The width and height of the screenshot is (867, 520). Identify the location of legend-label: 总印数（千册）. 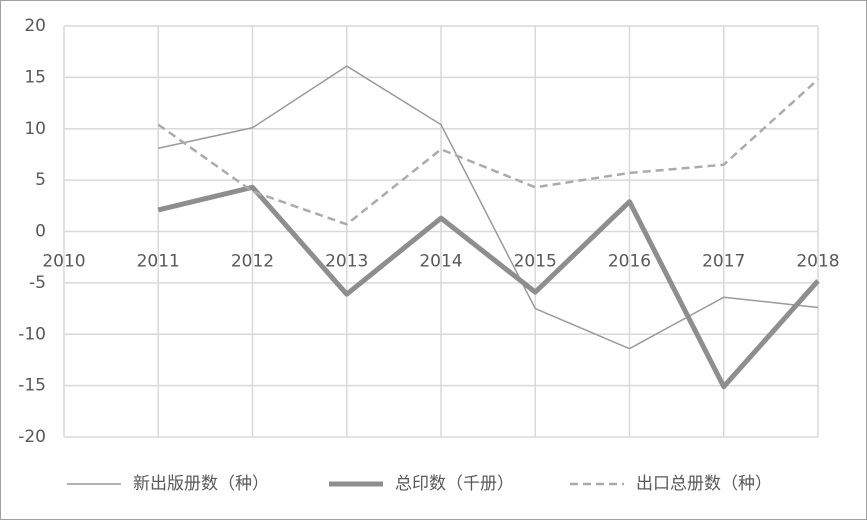
(454, 484).